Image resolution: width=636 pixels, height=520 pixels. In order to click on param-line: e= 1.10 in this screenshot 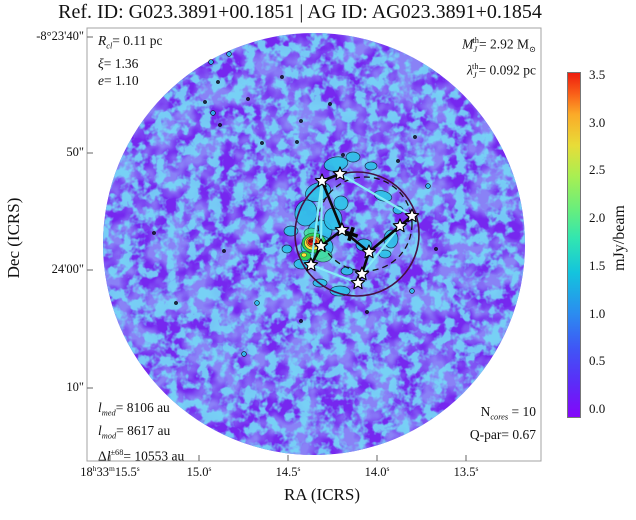, I will do `click(118, 80)`.